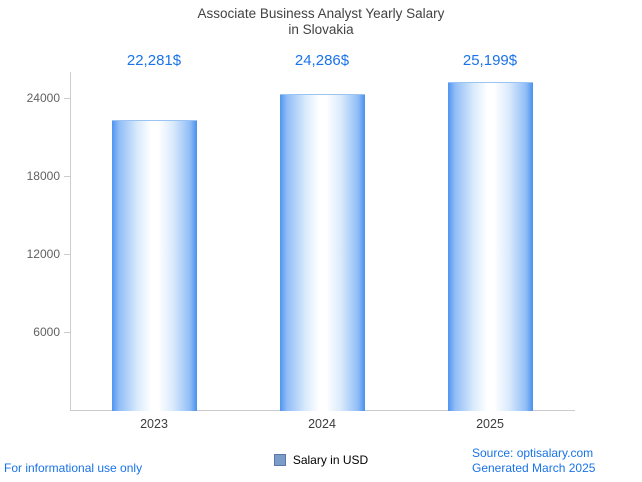  Describe the element at coordinates (279, 460) in the screenshot. I see `legend-swatch` at that location.